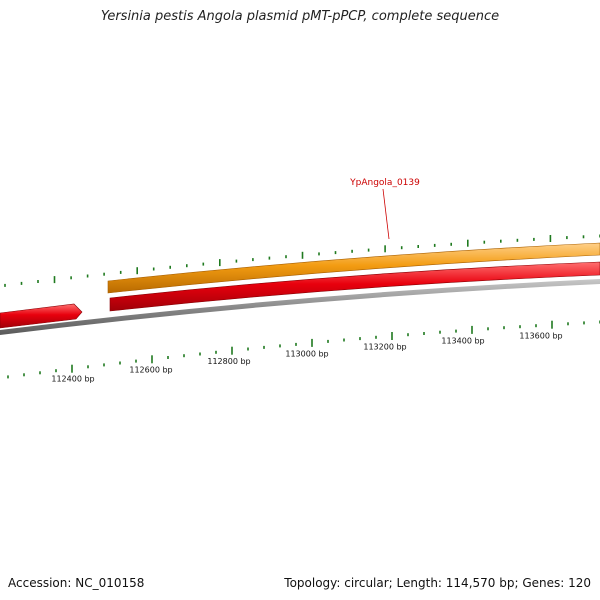 The width and height of the screenshot is (600, 600). Describe the element at coordinates (76, 583) in the screenshot. I see `accession-text: Accession: NC_010158` at that location.